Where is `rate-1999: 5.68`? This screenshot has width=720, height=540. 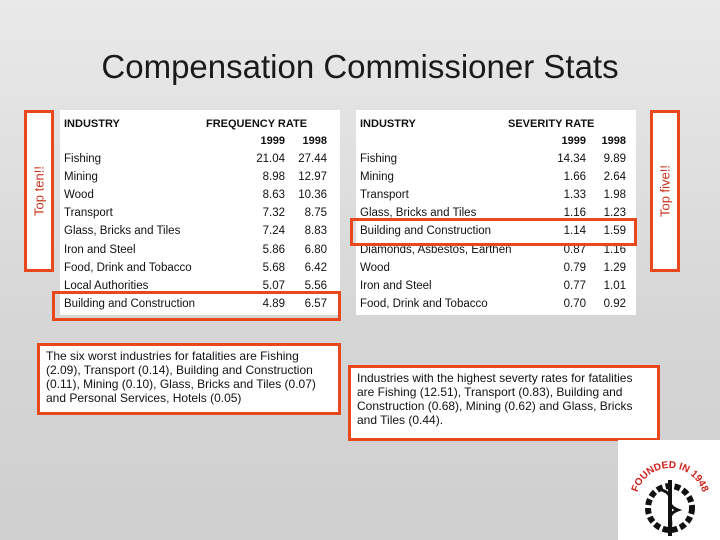
rate-1999: 5.68 is located at coordinates (273, 267).